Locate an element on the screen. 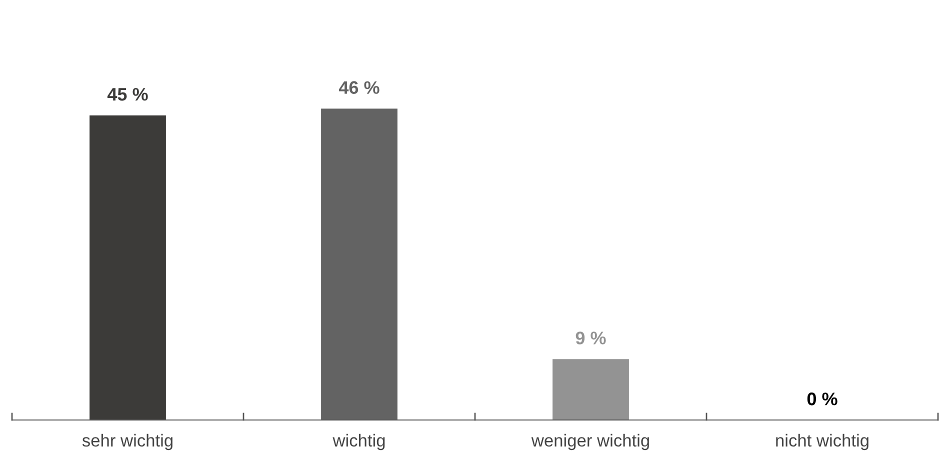 The height and width of the screenshot is (456, 947). x-tick-label: wichtig is located at coordinates (358, 442).